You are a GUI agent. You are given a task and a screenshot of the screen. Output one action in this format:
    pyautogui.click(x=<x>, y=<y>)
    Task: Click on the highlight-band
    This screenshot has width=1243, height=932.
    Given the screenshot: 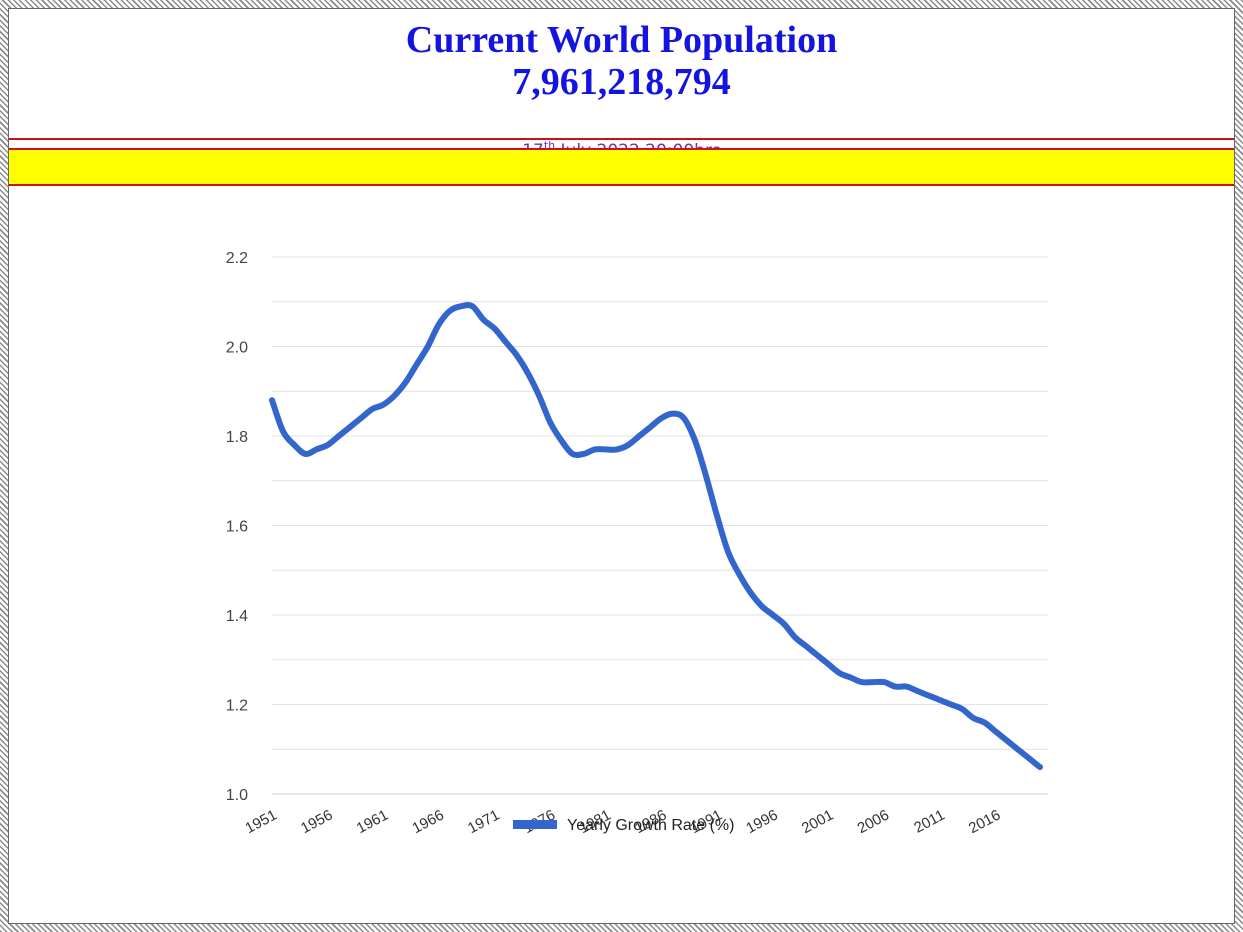 What is the action you would take?
    pyautogui.click(x=621, y=167)
    